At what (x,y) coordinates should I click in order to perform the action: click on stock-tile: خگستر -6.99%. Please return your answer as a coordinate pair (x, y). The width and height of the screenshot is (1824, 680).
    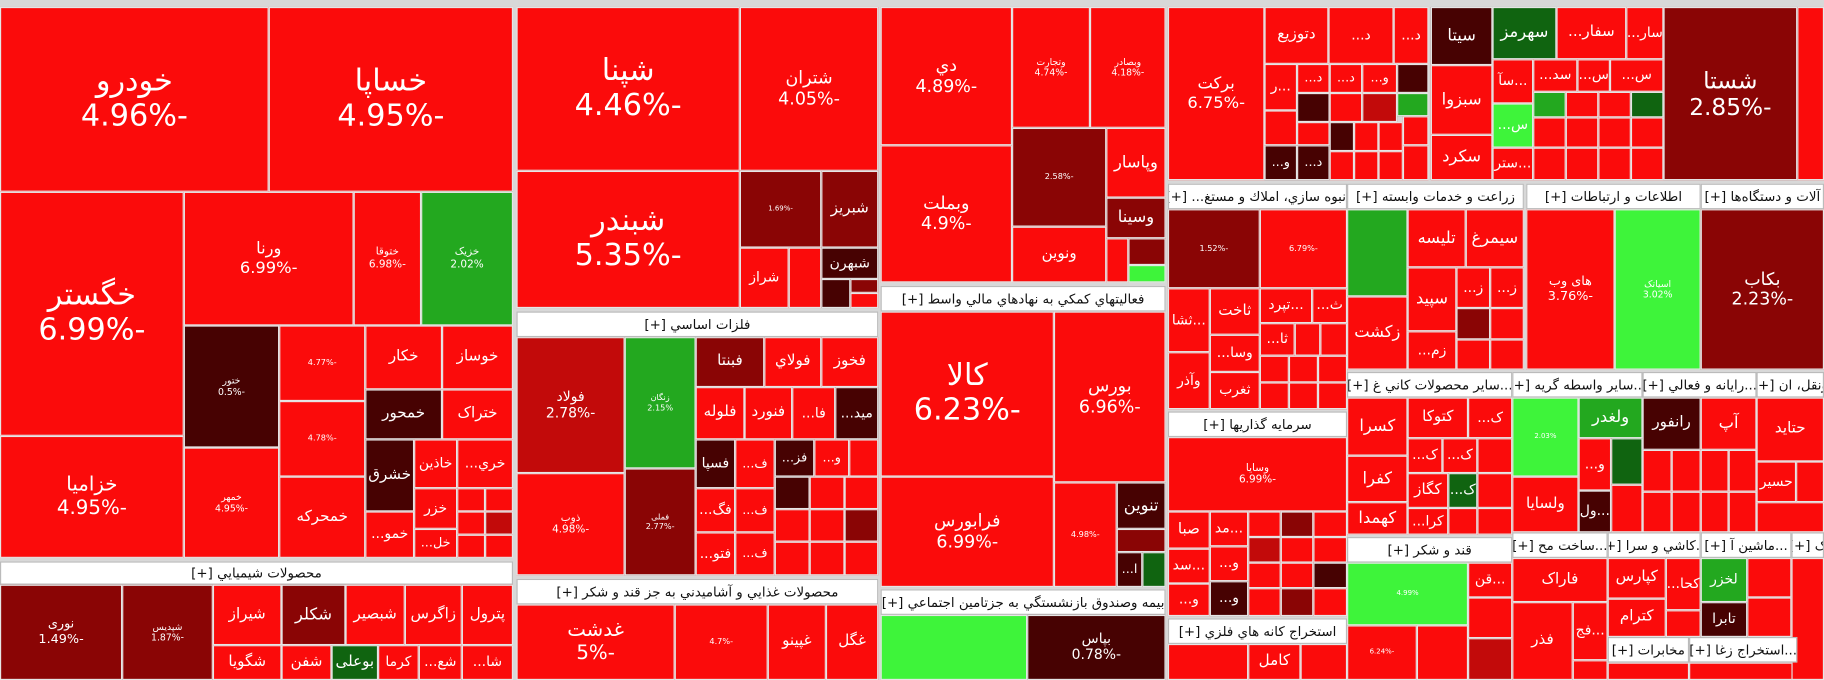
    Looking at the image, I should click on (92, 313).